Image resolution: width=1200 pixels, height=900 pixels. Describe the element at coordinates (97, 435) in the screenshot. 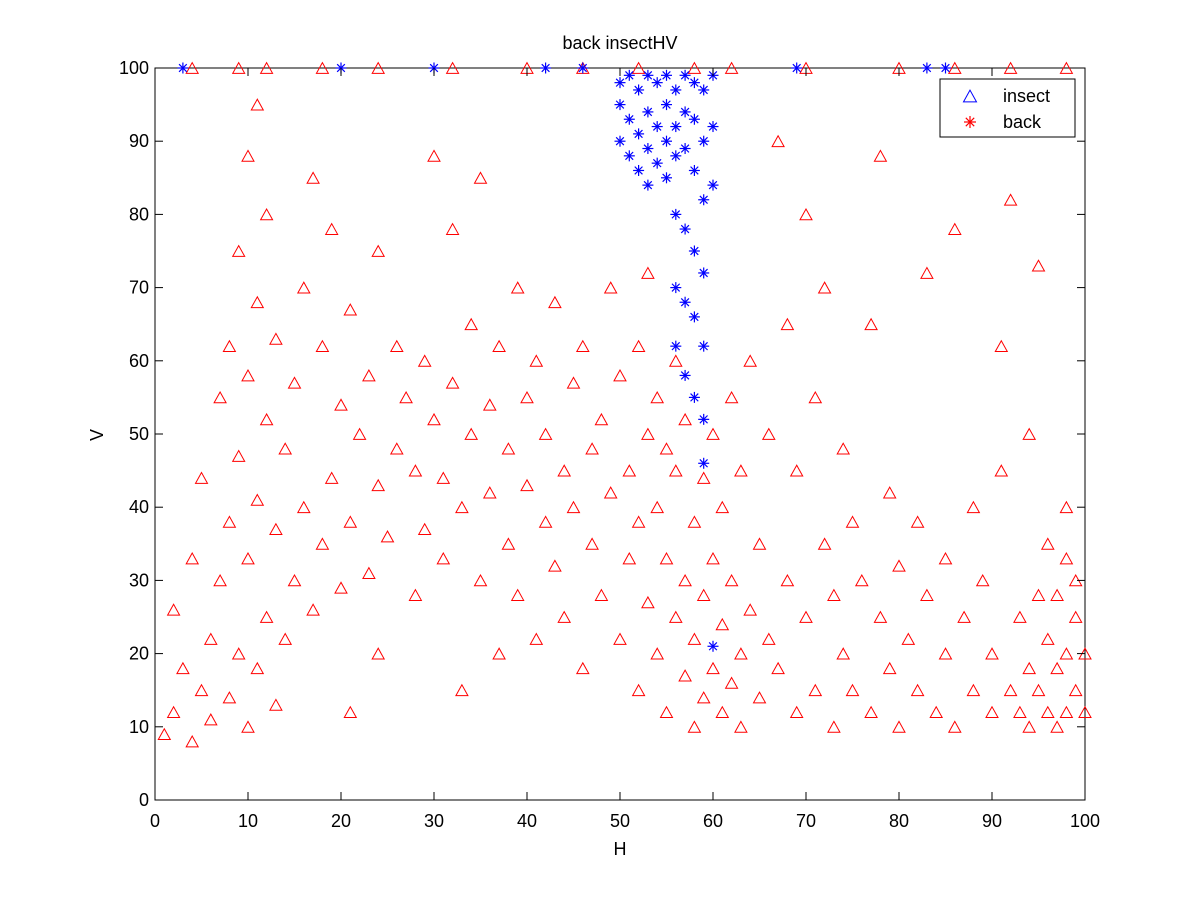

I see `y-axis-label: V` at that location.